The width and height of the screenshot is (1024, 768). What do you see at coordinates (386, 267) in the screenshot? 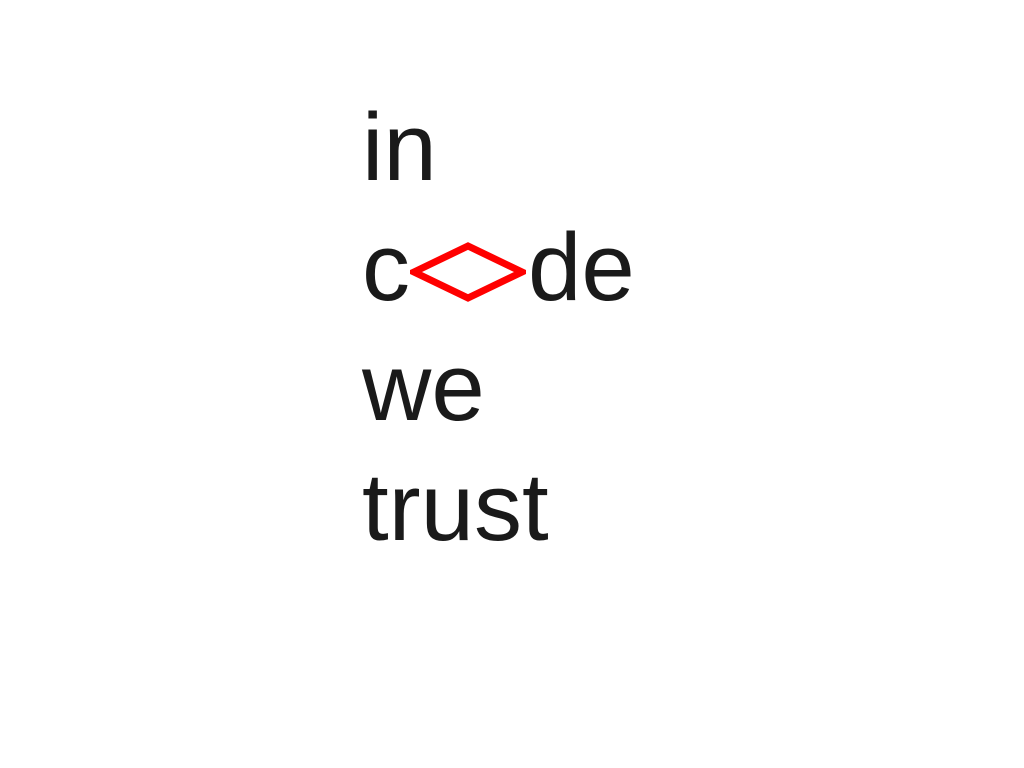
I see `code-prefix: c` at bounding box center [386, 267].